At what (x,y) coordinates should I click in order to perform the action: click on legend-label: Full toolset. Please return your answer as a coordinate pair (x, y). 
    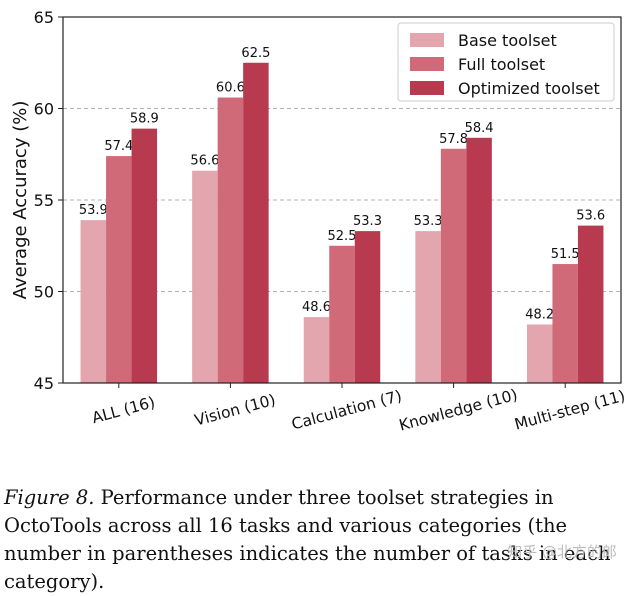
    Looking at the image, I should click on (501, 64).